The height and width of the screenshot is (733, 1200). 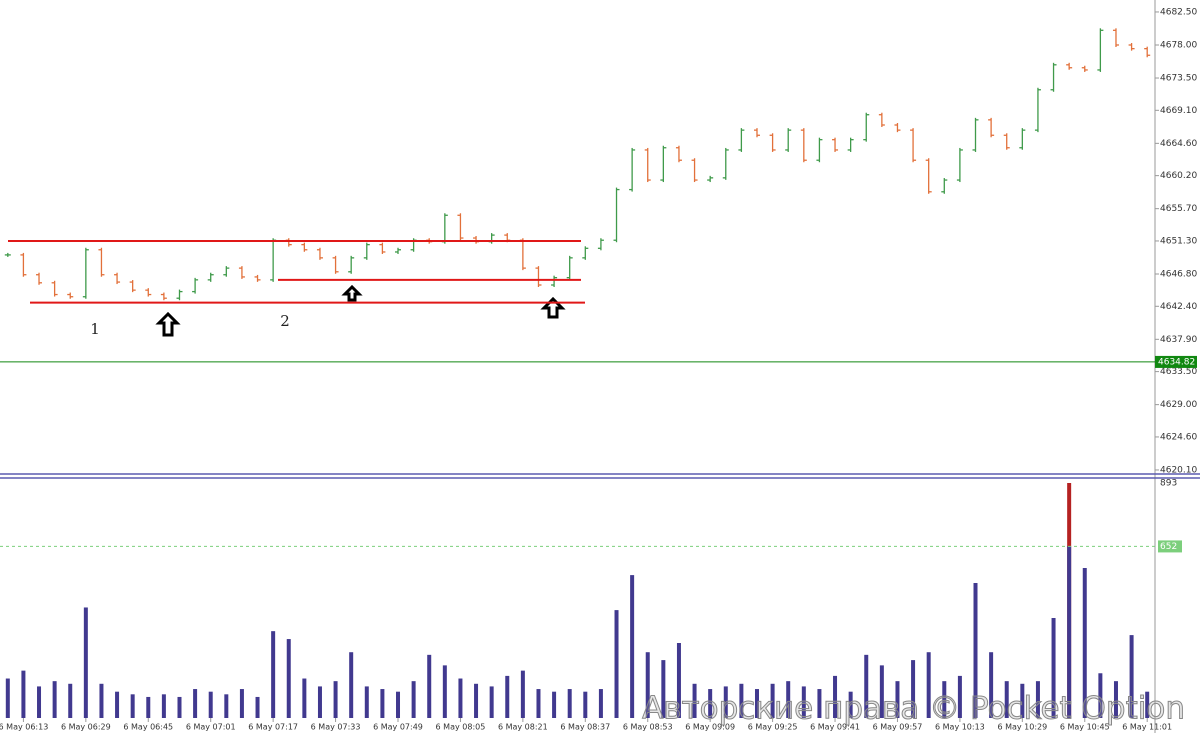 I want to click on current-price-box, so click(x=1176, y=361).